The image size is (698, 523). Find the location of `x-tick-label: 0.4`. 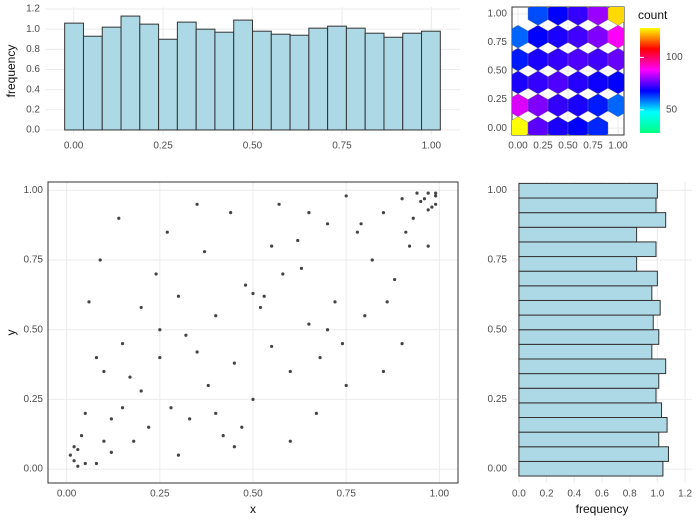

x-tick-label: 0.4 is located at coordinates (574, 494).